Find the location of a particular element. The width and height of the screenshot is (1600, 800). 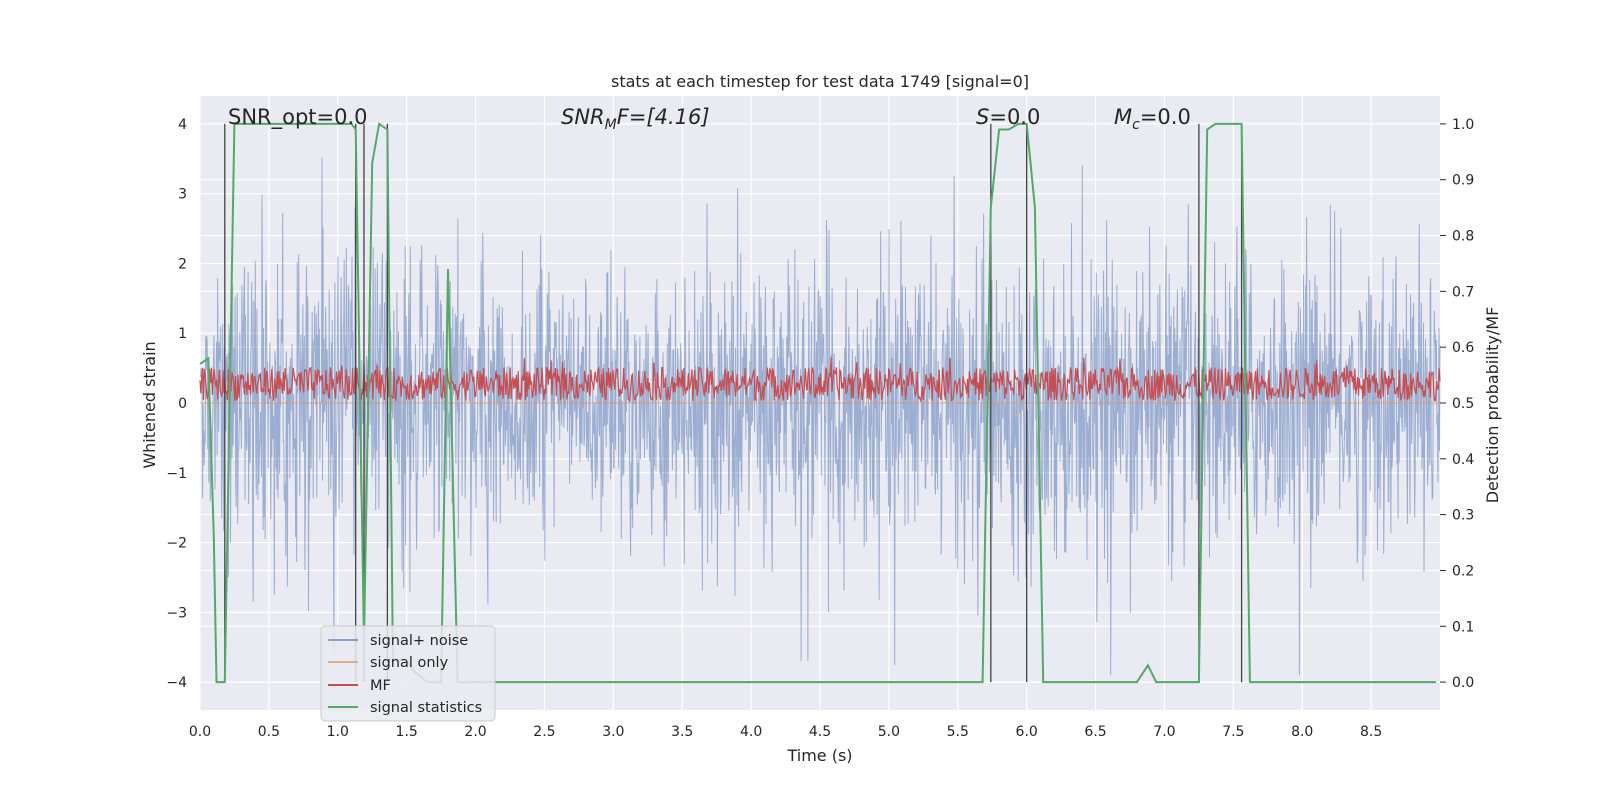

right-tick-label: 0.3 is located at coordinates (1463, 516).